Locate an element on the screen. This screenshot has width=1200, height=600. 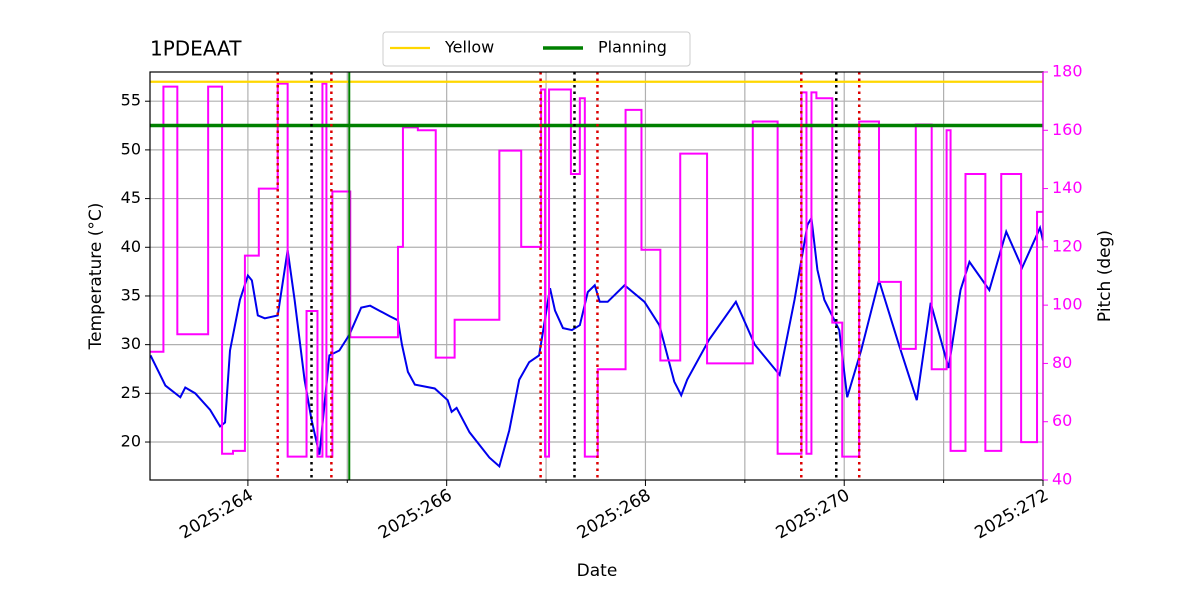
y-tick-label: 55 is located at coordinates (131, 100).